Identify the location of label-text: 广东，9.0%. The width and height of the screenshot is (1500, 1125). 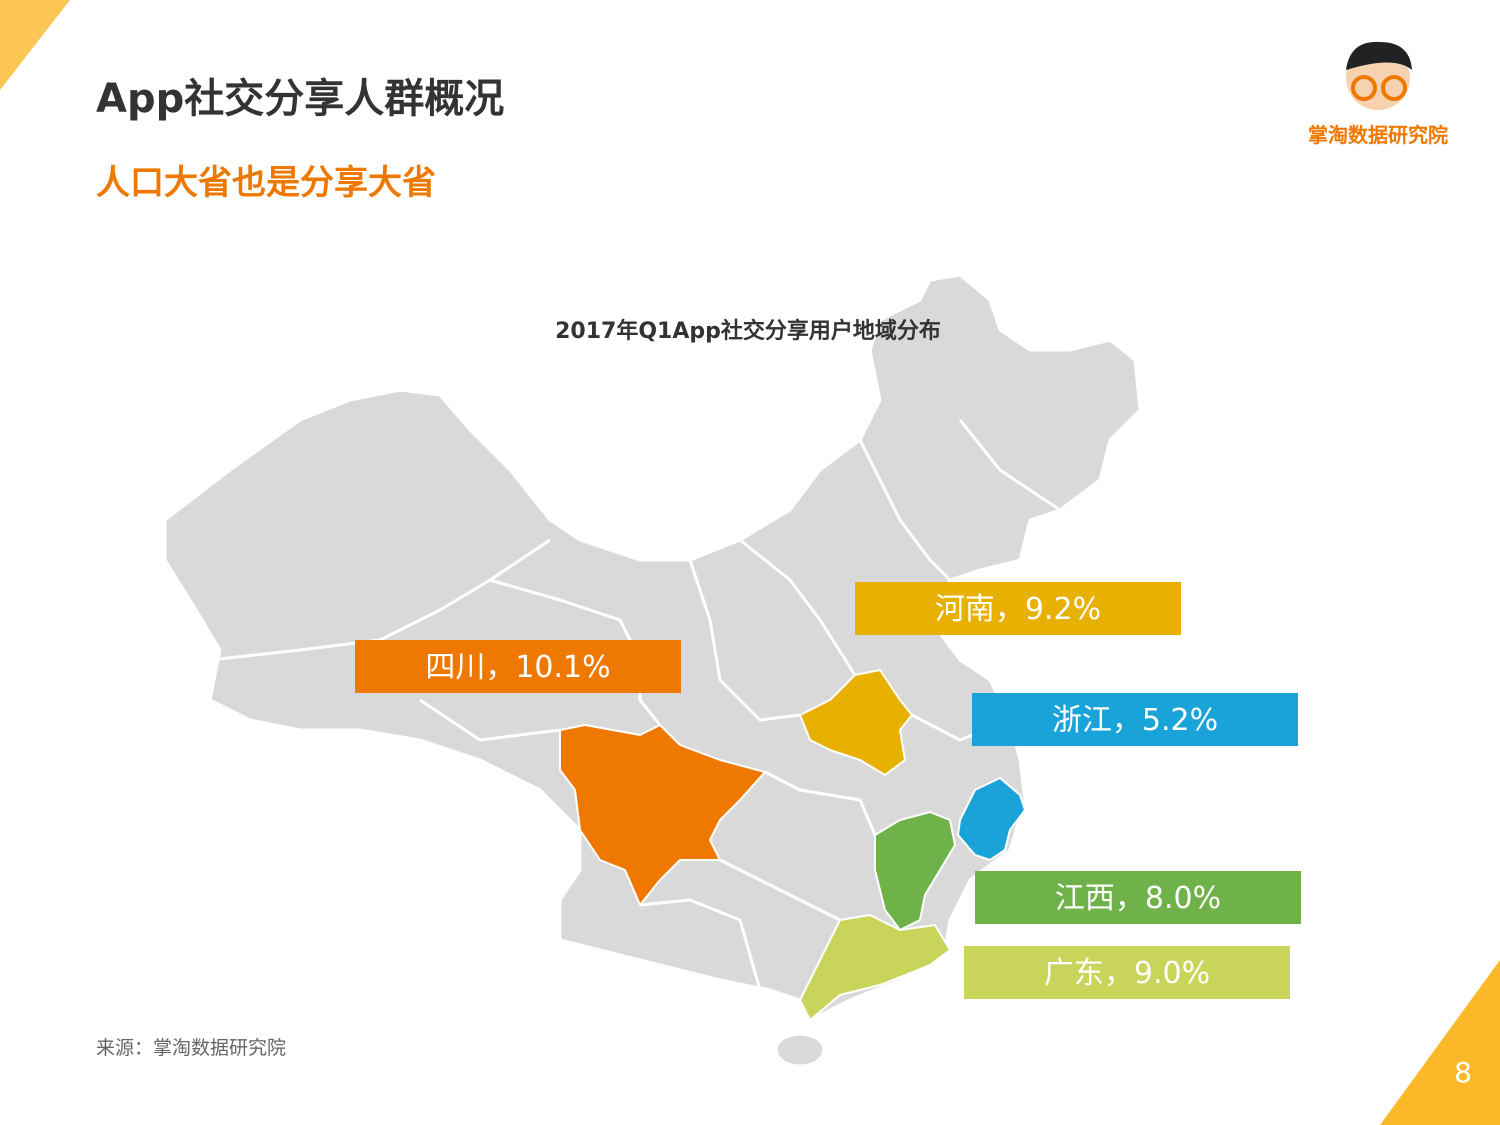
(1127, 973).